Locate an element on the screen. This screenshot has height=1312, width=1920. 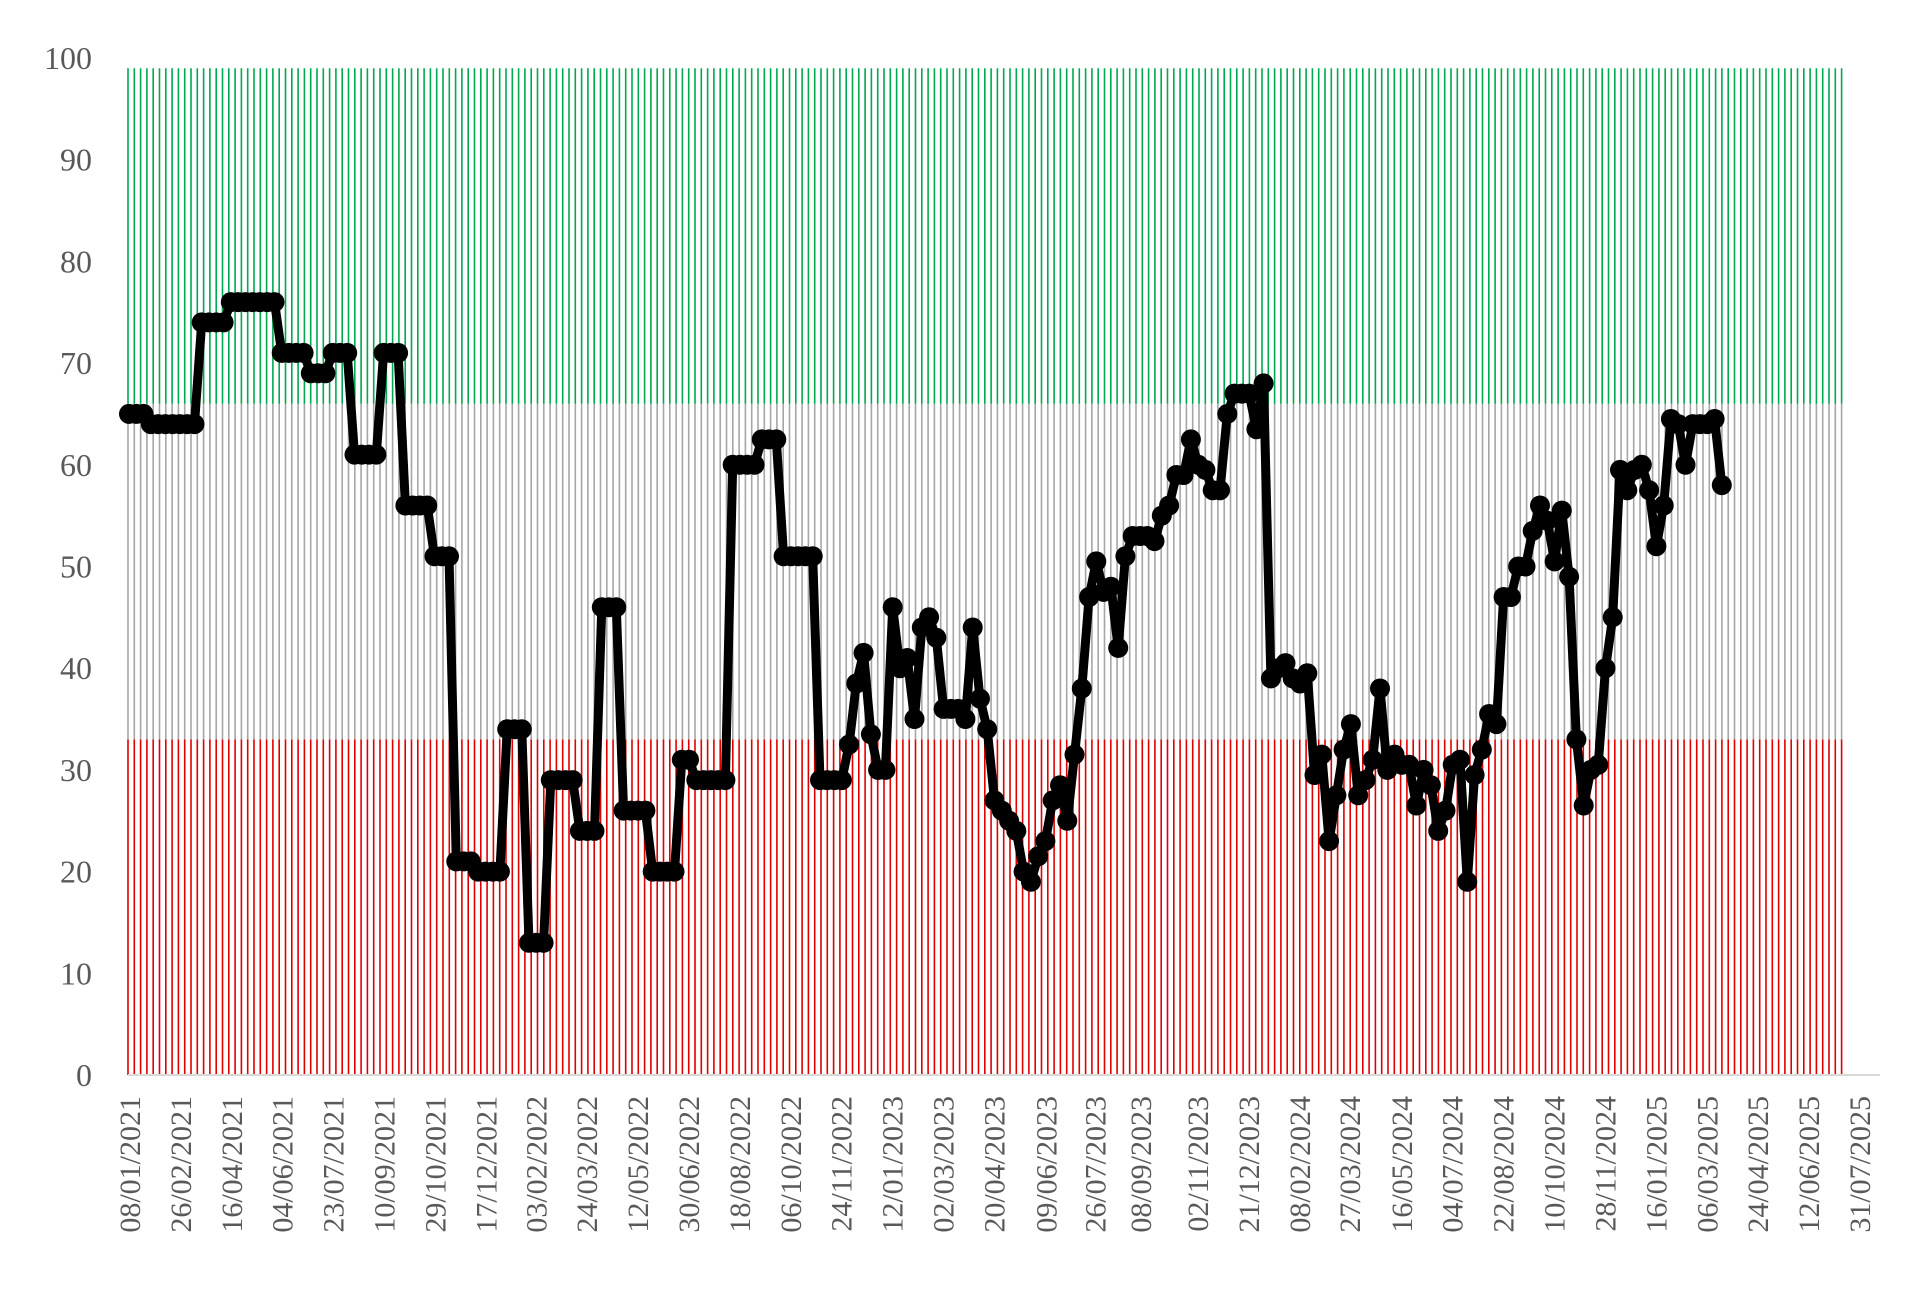
x-tick-label: 23/07/2021 is located at coordinates (334, 1164).